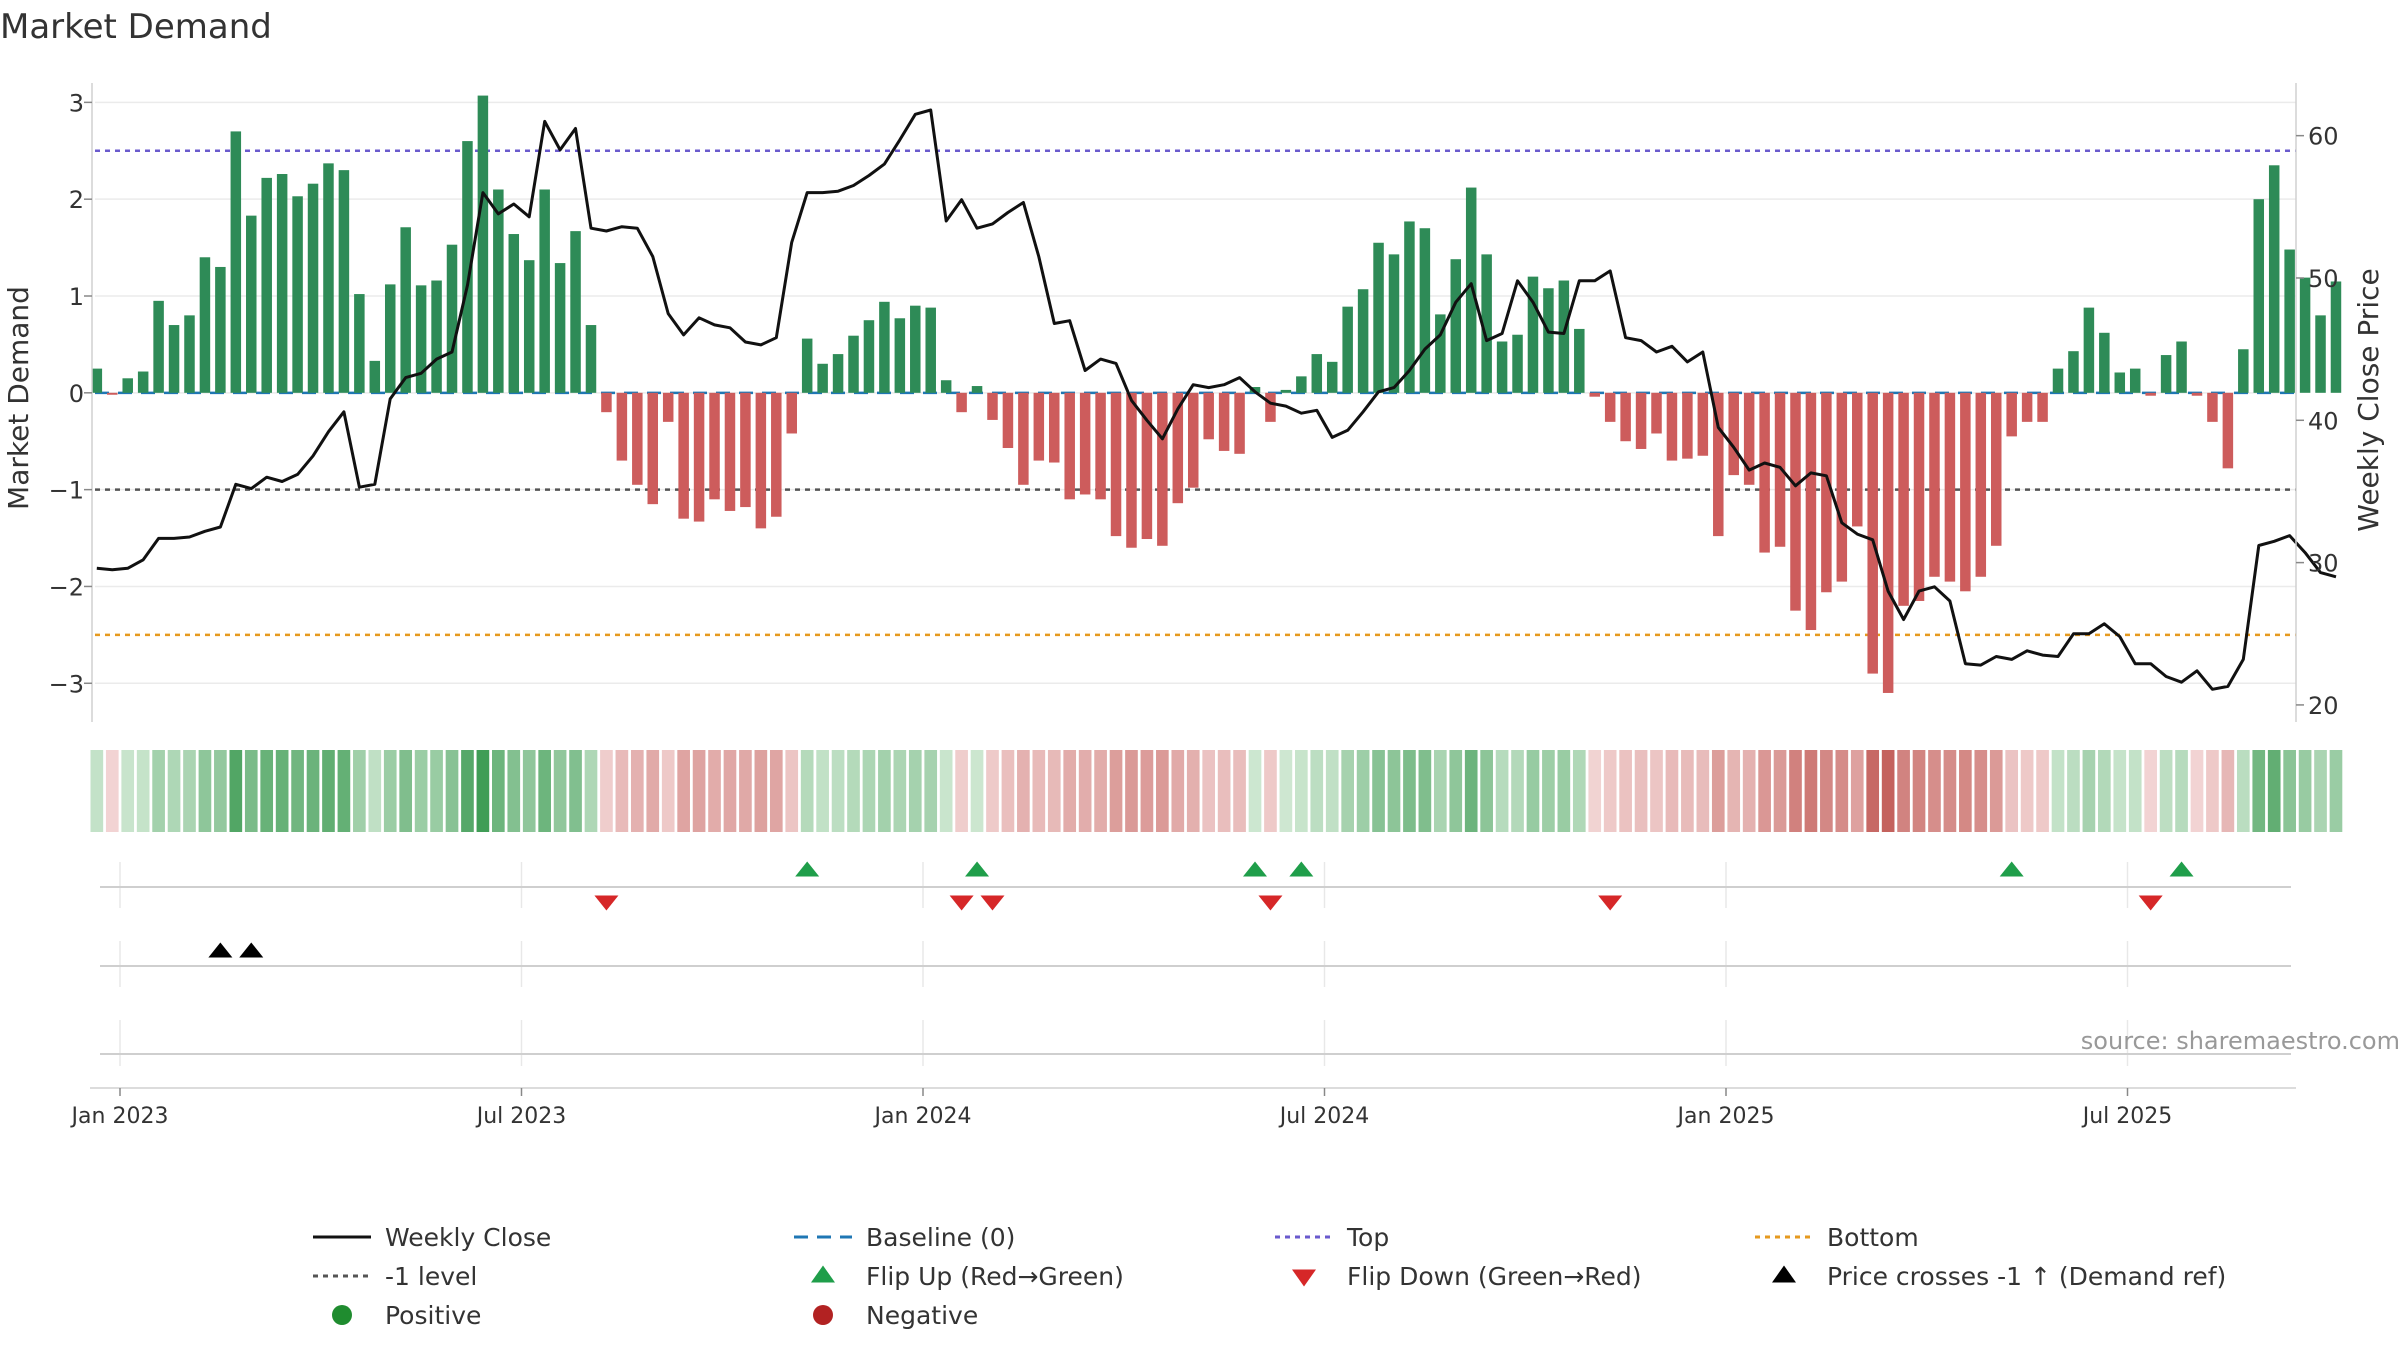 The width and height of the screenshot is (2400, 1350). What do you see at coordinates (823, 1274) in the screenshot?
I see `legend-flip-up-symbol` at bounding box center [823, 1274].